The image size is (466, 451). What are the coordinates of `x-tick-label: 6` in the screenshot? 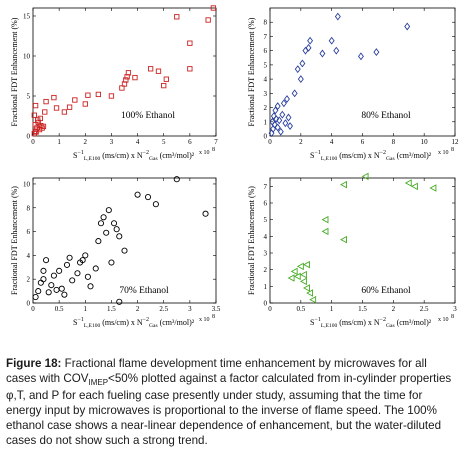 It's located at (190, 142).